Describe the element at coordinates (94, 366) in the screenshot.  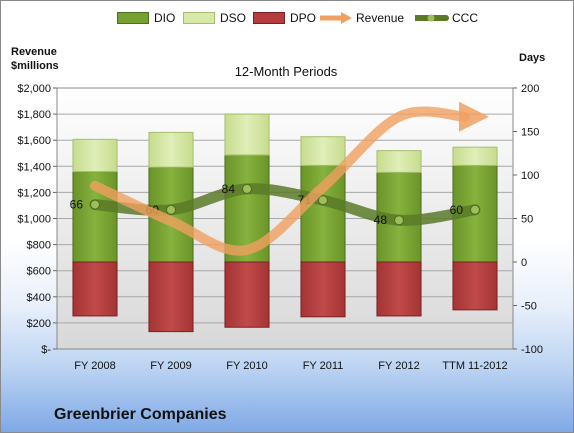
I see `category-label: FY 2008` at that location.